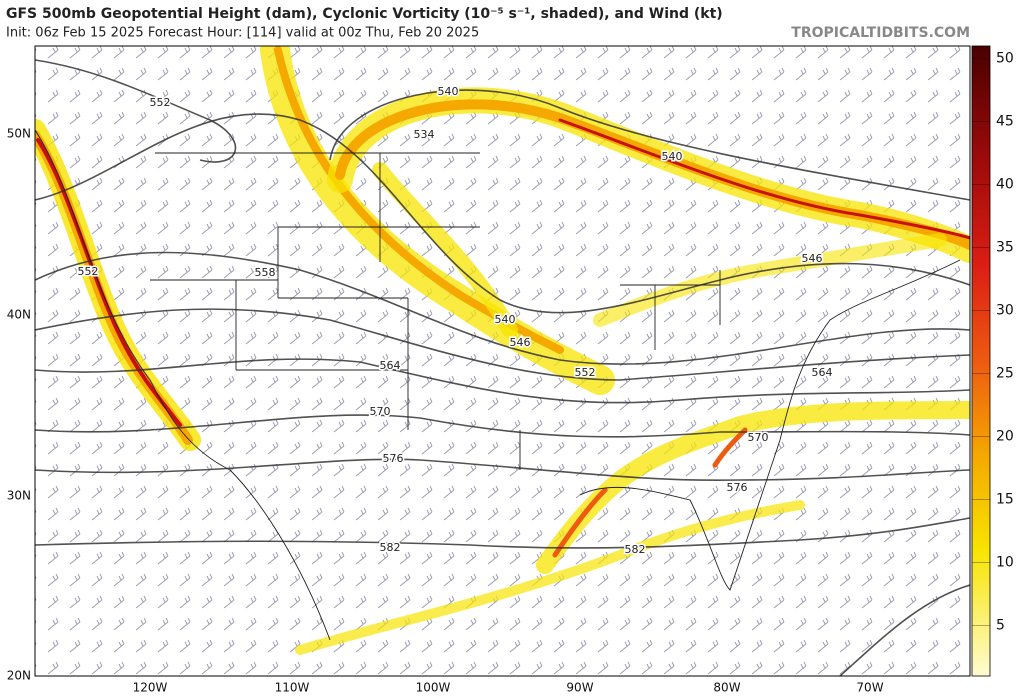 This screenshot has height=696, width=1024. I want to click on lon-label: 100W, so click(433, 688).